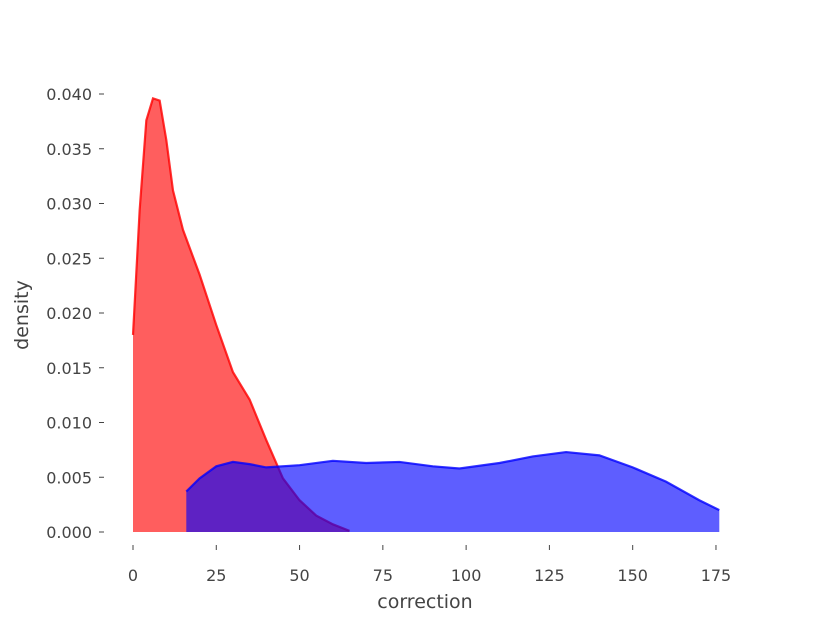  Describe the element at coordinates (632, 575) in the screenshot. I see `x-tick-label: 150` at that location.